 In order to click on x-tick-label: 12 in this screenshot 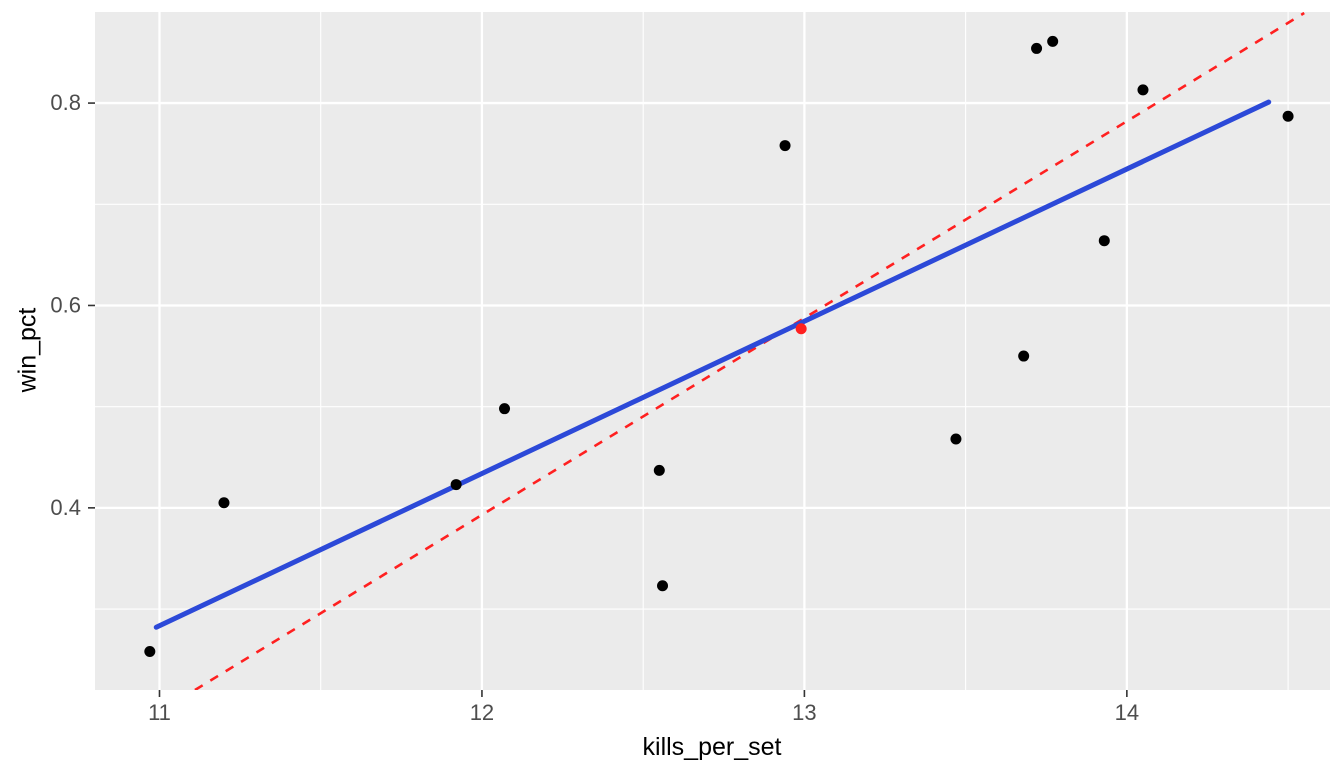, I will do `click(482, 712)`.